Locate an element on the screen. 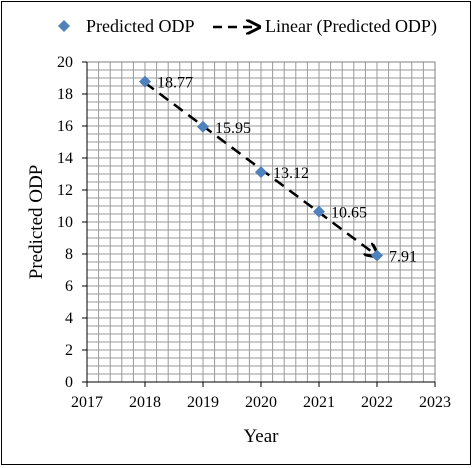  y-tick-label: 0 is located at coordinates (69, 382).